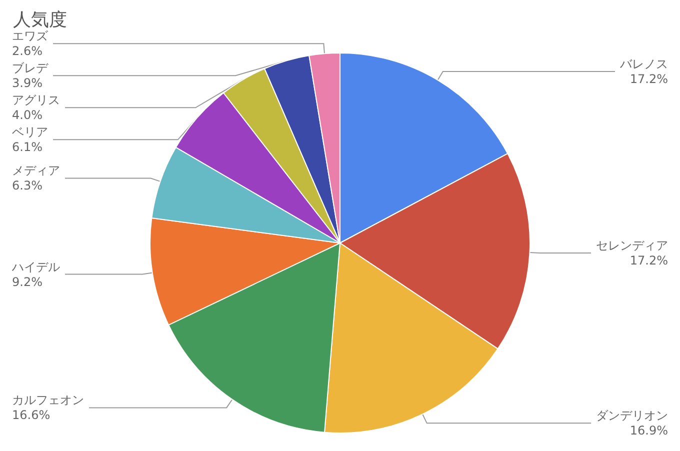 This screenshot has height=451, width=680. I want to click on data-label: 3.9%, so click(27, 83).